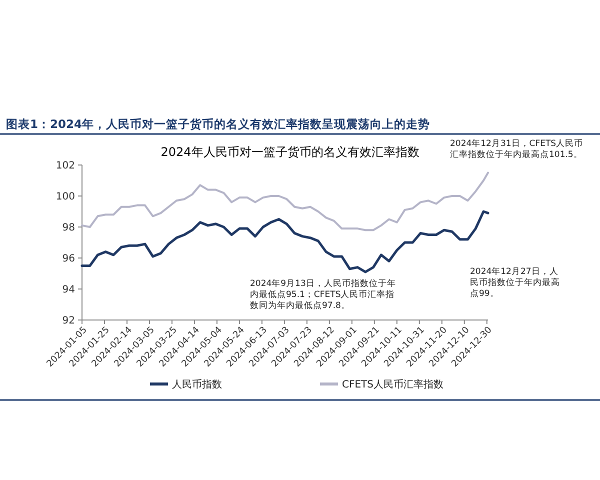 The height and width of the screenshot is (480, 600). Describe the element at coordinates (323, 294) in the screenshot. I see `annotation: 2024年9月13日，人民币指数位于年内最低点95.1；CFETS人民币汇率指数同为年内最低点97.8。` at that location.